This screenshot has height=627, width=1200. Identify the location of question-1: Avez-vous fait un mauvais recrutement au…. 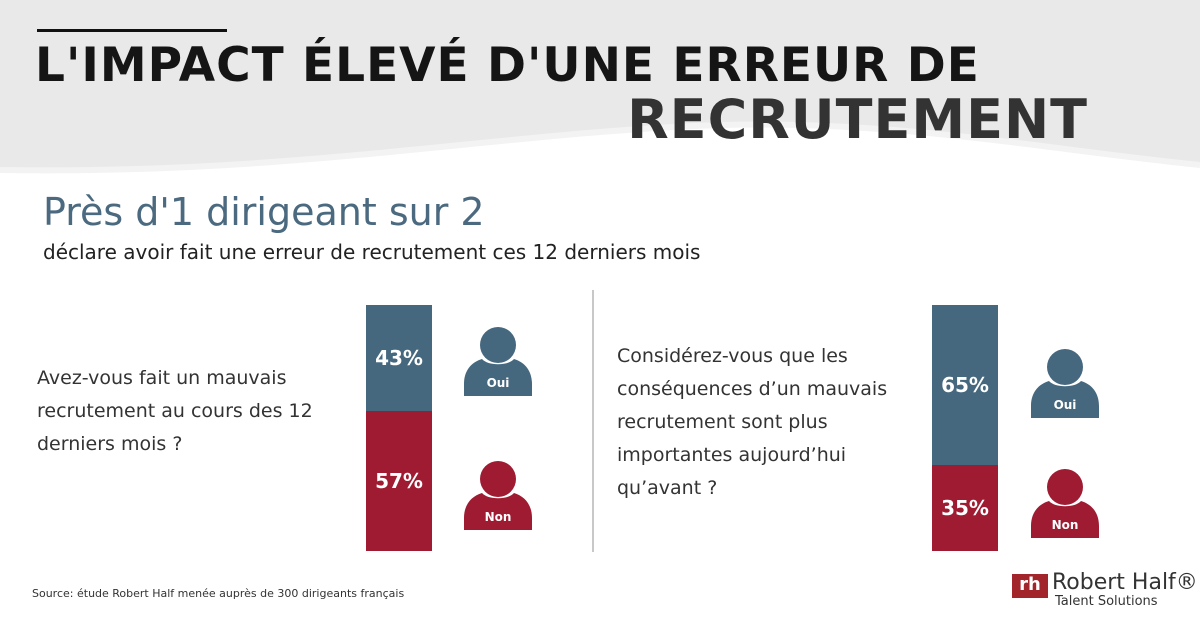
(175, 411).